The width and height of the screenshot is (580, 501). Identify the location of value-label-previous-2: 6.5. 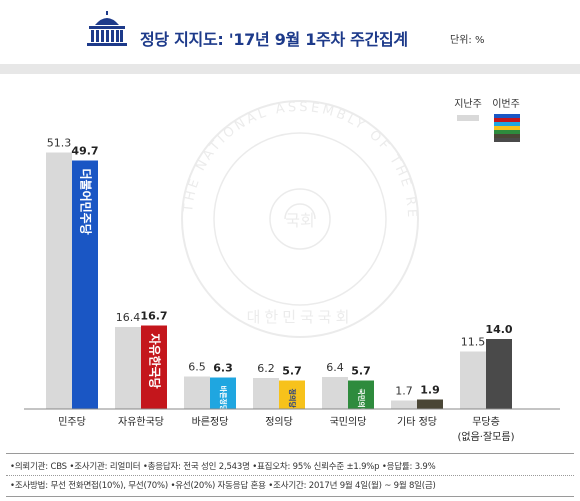
(197, 367).